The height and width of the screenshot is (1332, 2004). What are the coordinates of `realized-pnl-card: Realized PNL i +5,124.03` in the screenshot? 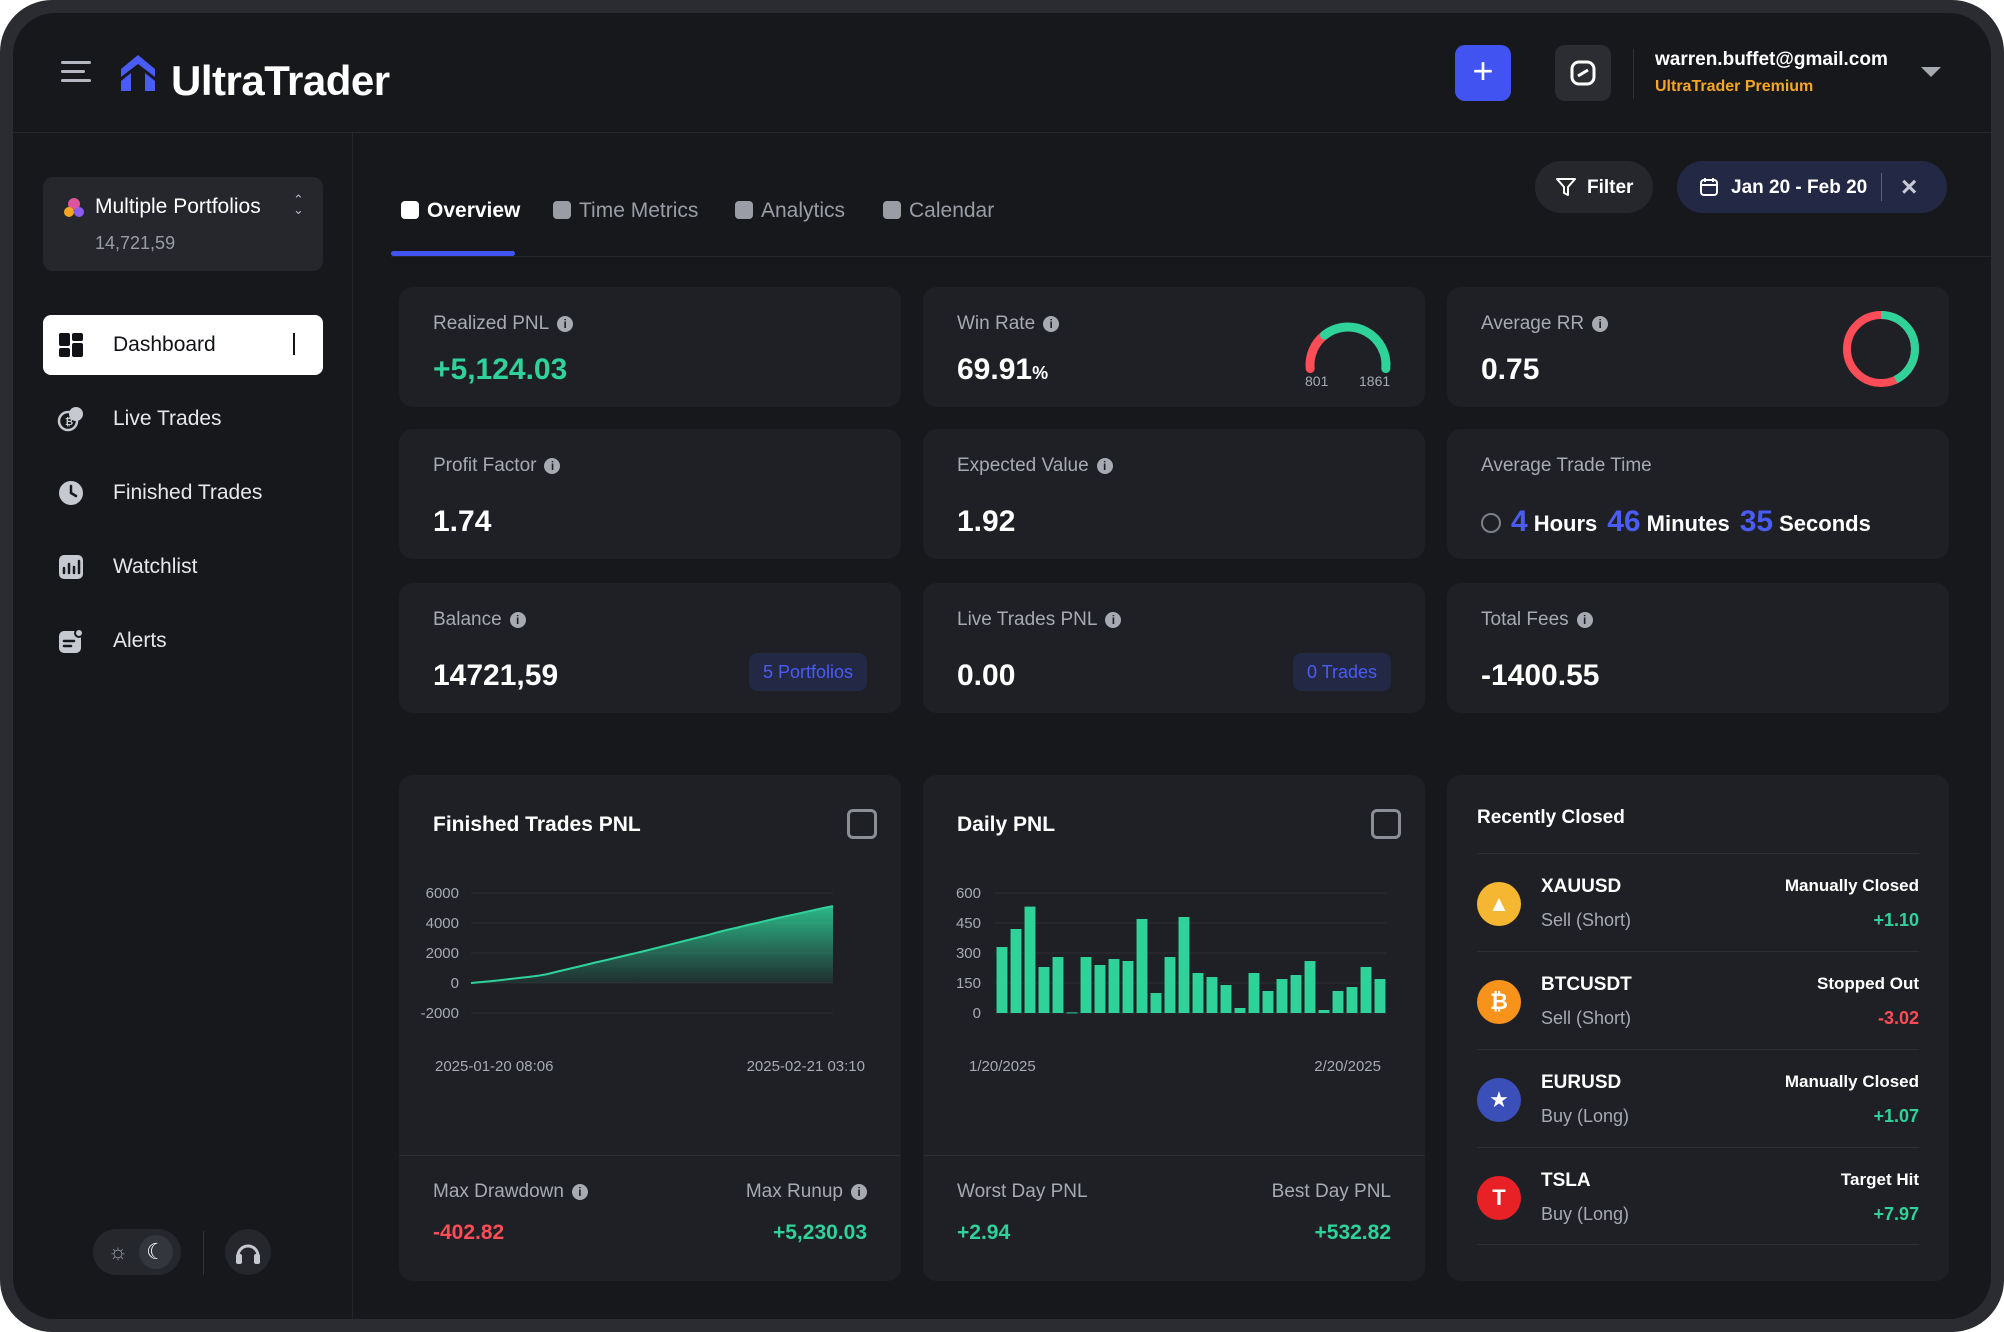 It's located at (650, 347).